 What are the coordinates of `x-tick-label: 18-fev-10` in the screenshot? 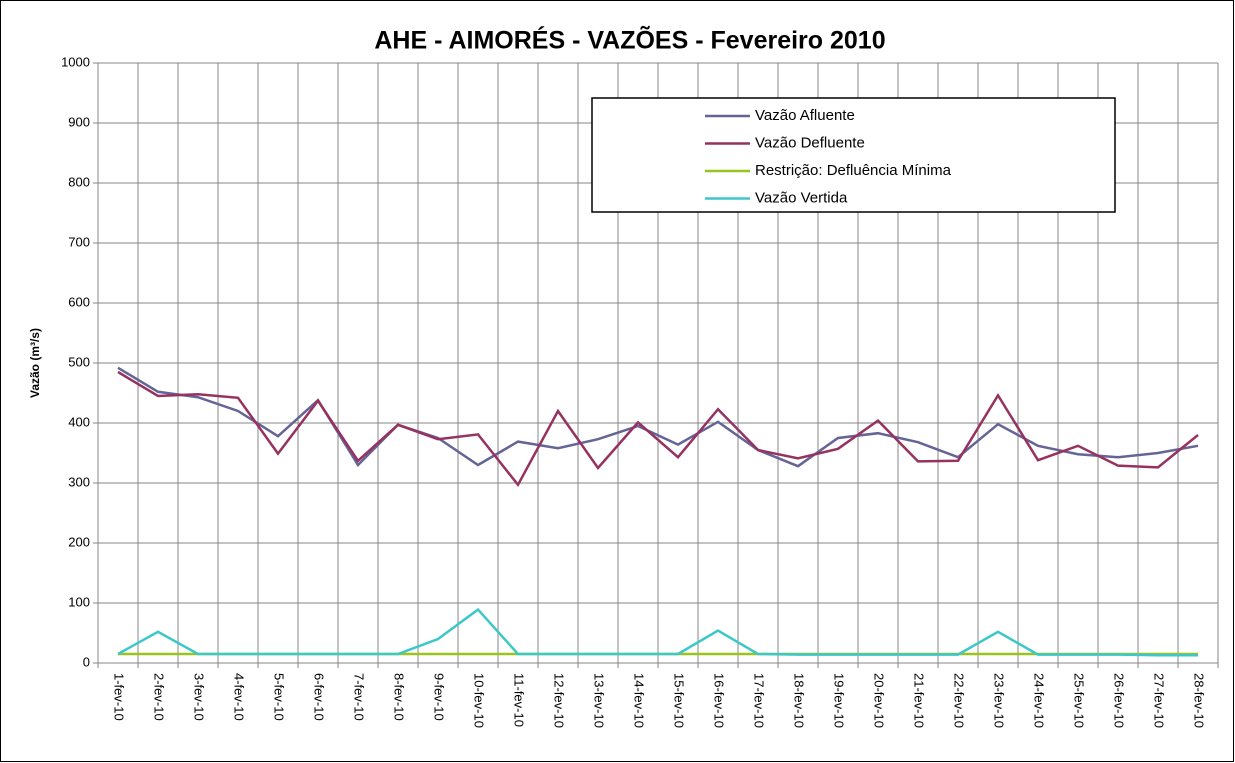 It's located at (799, 700).